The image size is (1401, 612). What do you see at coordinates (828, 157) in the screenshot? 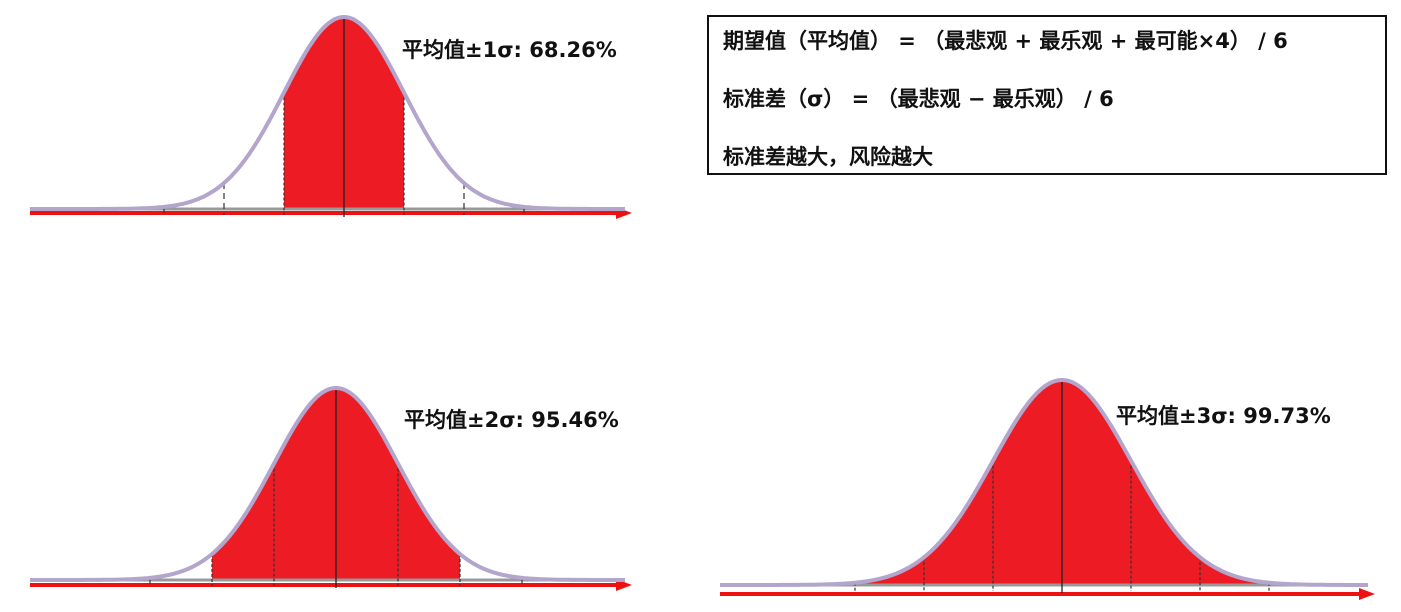
I see `risk-note: 标准差越大，风险越大` at bounding box center [828, 157].